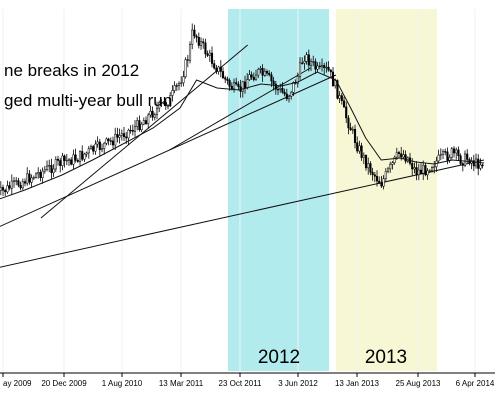 Image resolution: width=495 pixels, height=400 pixels. Describe the element at coordinates (88, 100) in the screenshot. I see `annotation-line-2: ged multi-year bull run` at that location.